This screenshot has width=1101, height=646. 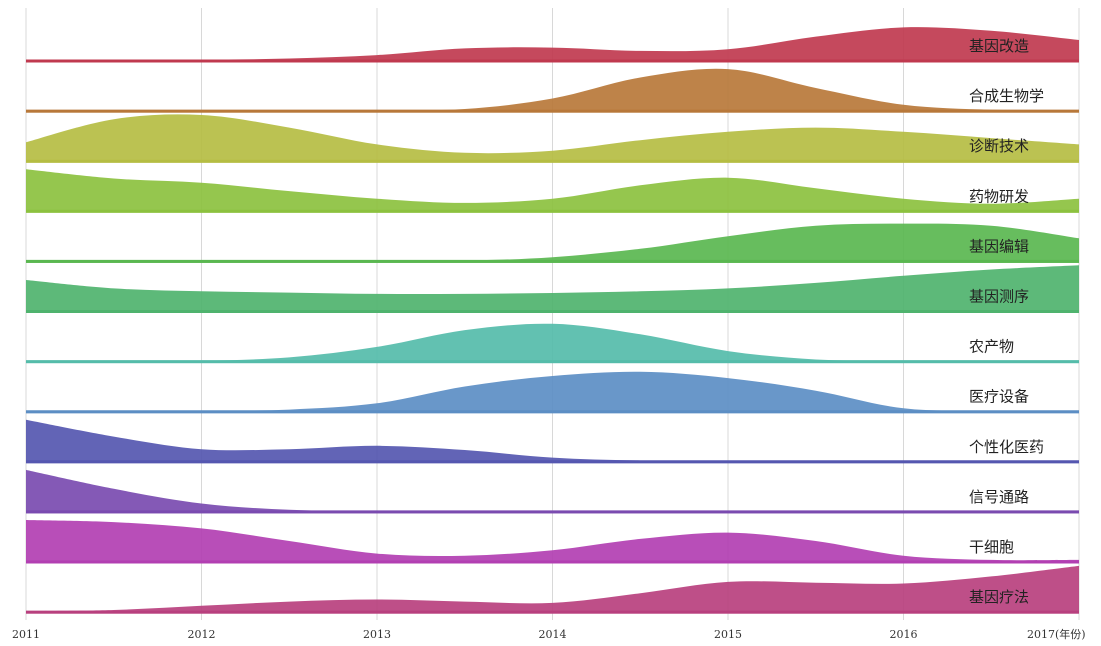 I want to click on x-tick-label: 2015, so click(x=728, y=634).